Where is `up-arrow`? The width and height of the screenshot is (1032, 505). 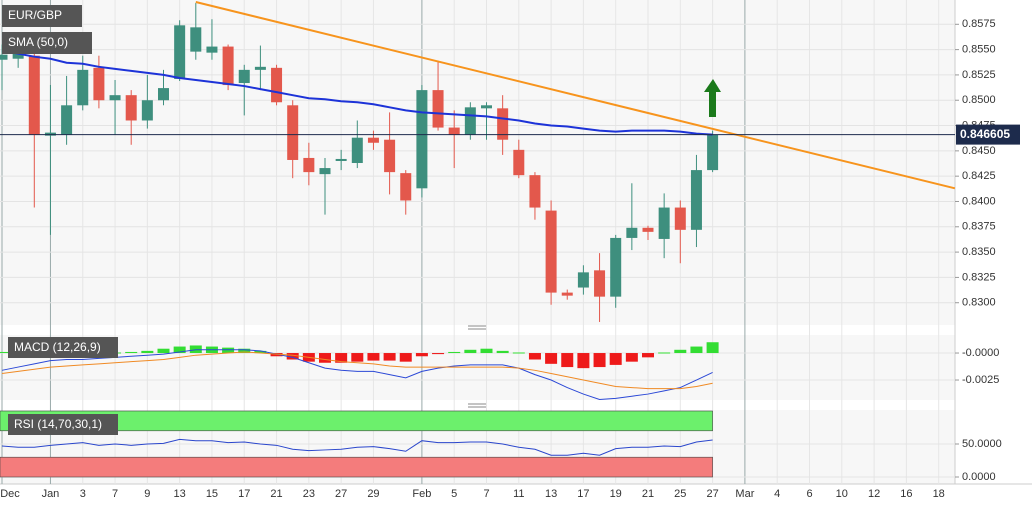 up-arrow is located at coordinates (712, 98).